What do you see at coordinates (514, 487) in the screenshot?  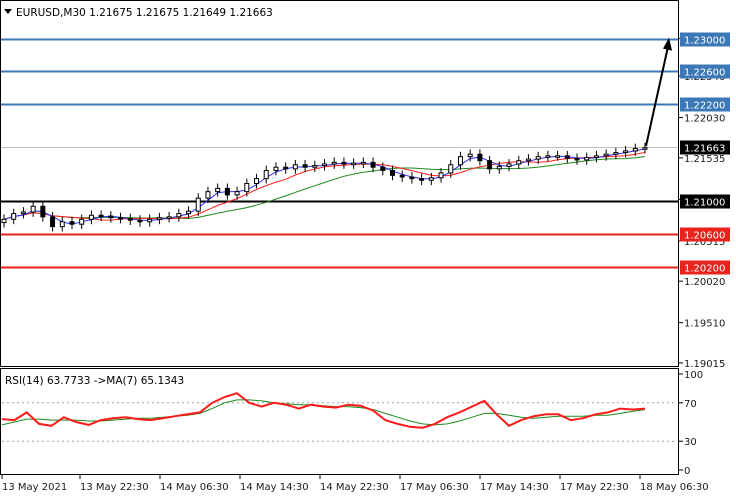 I see `time-tick-label: 17 May 14:30` at bounding box center [514, 487].